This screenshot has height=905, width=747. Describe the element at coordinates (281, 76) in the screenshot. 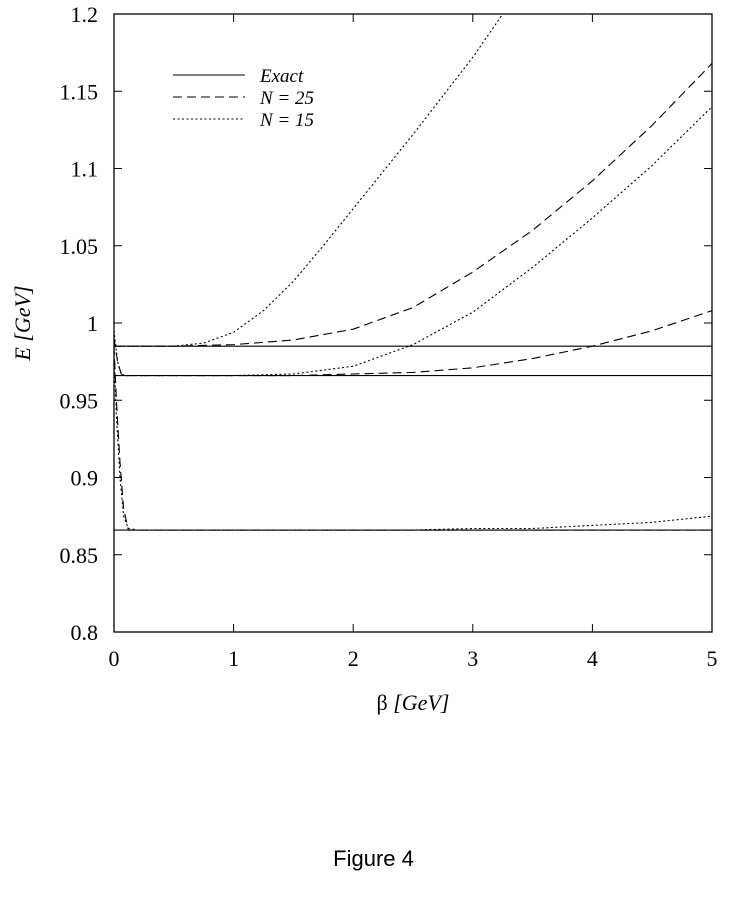

I see `legend-label: Exact` at that location.